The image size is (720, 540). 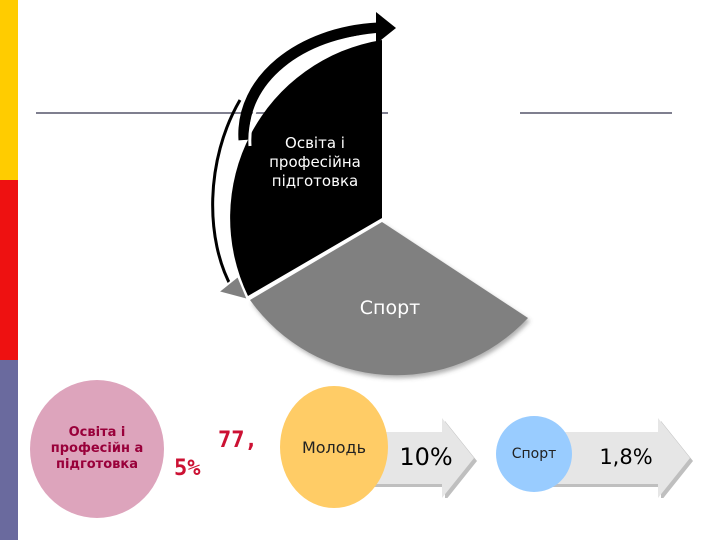 What do you see at coordinates (9, 270) in the screenshot?
I see `stripe-middle` at bounding box center [9, 270].